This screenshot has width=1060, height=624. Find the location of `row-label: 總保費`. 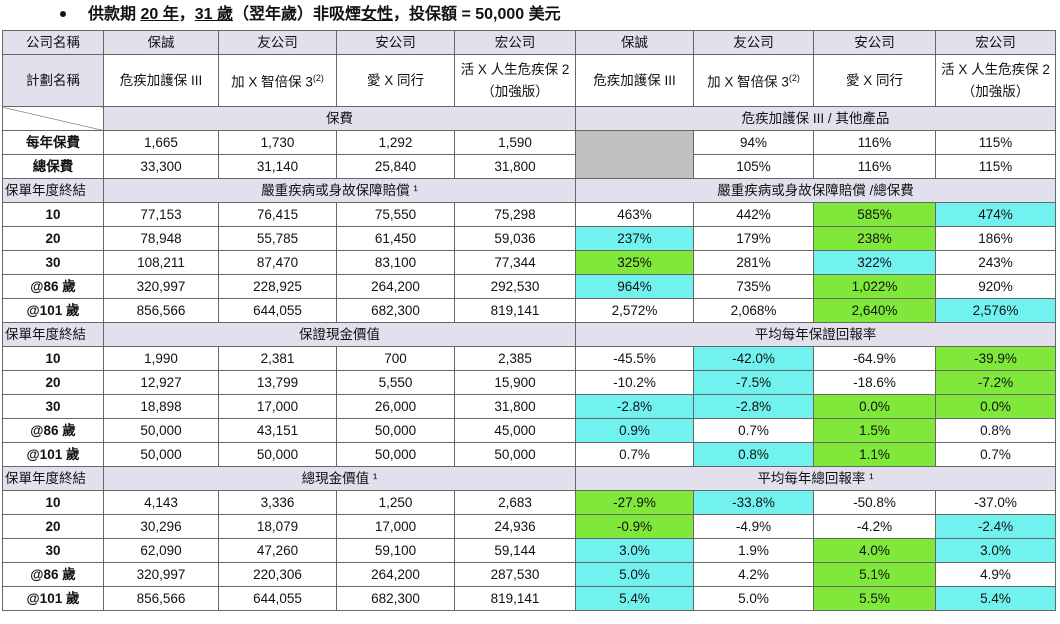

row-label: 總保費 is located at coordinates (53, 166).